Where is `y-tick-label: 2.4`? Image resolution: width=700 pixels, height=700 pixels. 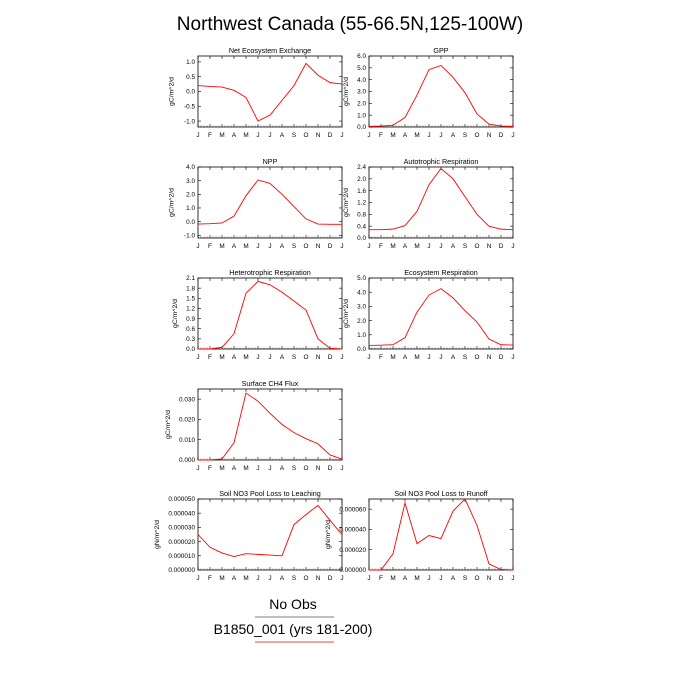
y-tick-label: 2.4 is located at coordinates (361, 167).